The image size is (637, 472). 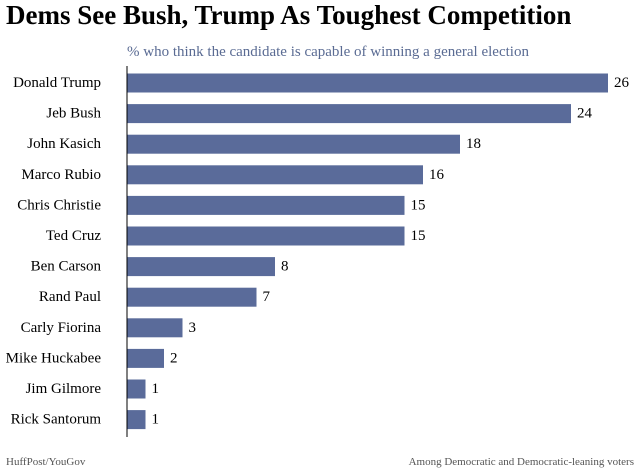 What do you see at coordinates (59, 205) in the screenshot?
I see `category-label: Chris Christie` at bounding box center [59, 205].